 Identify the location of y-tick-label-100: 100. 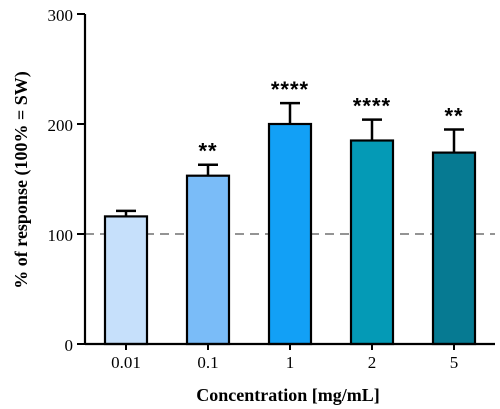
(61, 235).